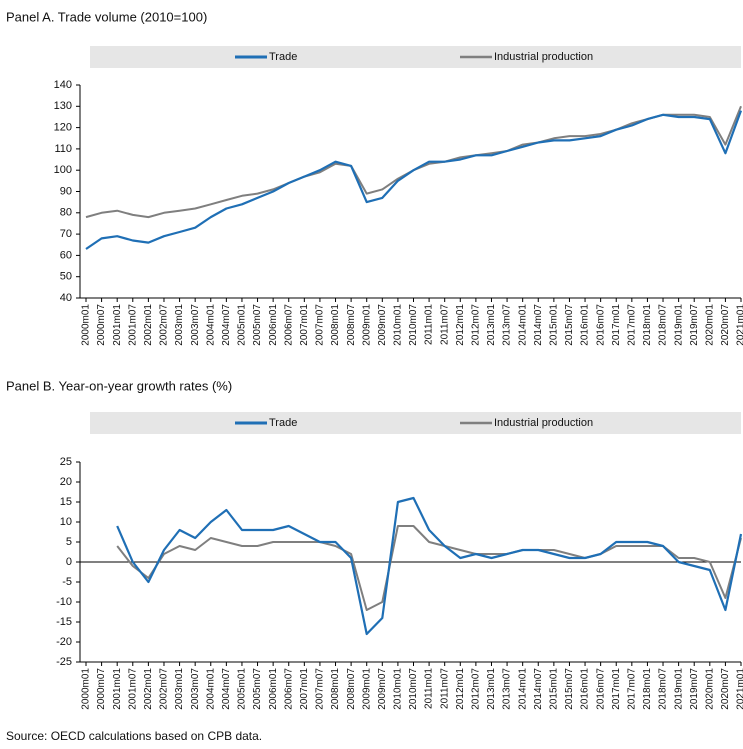  I want to click on y-tick-label: 90, so click(66, 191).